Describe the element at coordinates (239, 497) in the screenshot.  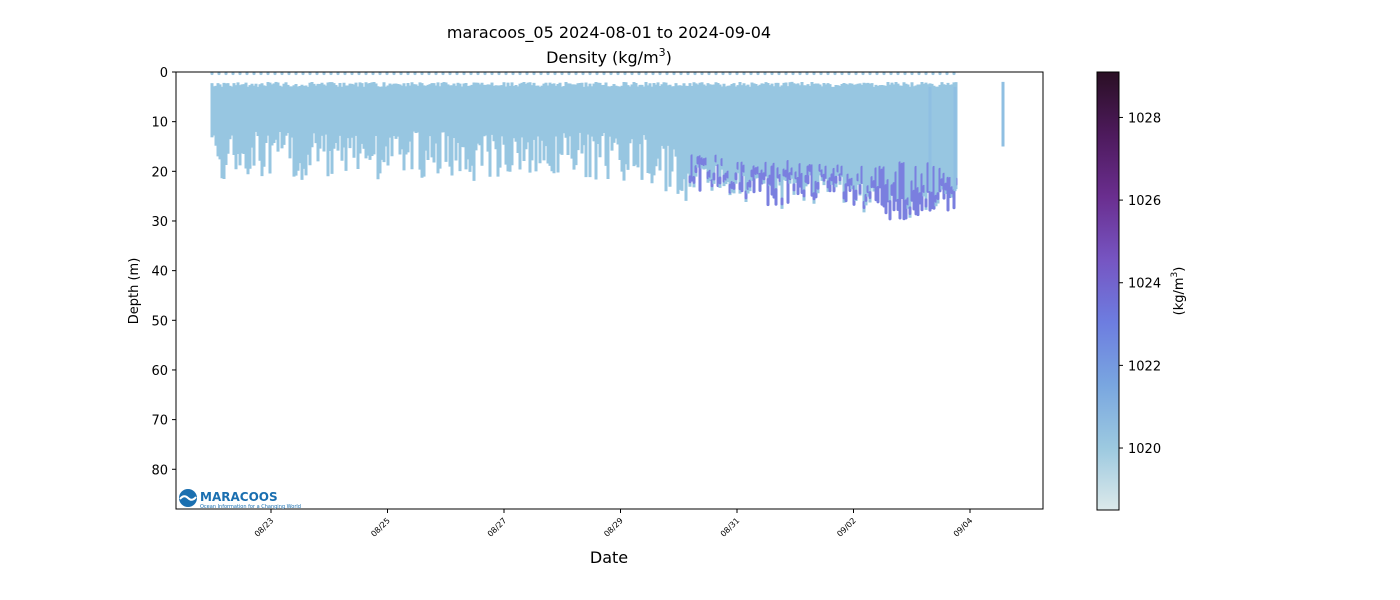
I see `logo-name: MARACOOS` at that location.